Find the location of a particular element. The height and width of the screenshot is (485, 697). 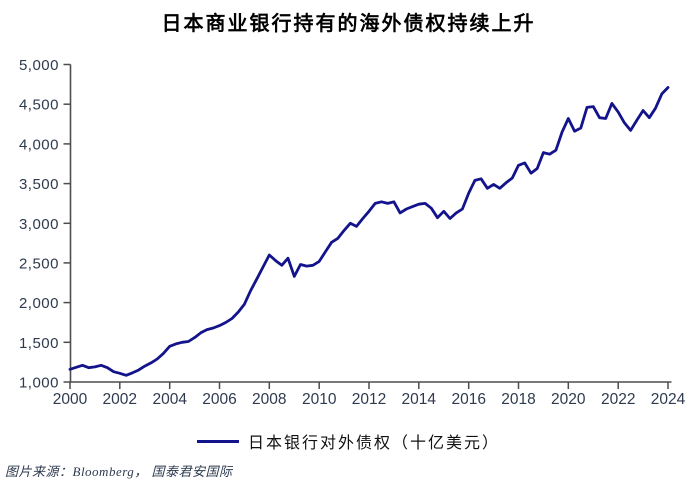

chart-legend: 日本银行对外债权（十亿美元） is located at coordinates (348, 441).